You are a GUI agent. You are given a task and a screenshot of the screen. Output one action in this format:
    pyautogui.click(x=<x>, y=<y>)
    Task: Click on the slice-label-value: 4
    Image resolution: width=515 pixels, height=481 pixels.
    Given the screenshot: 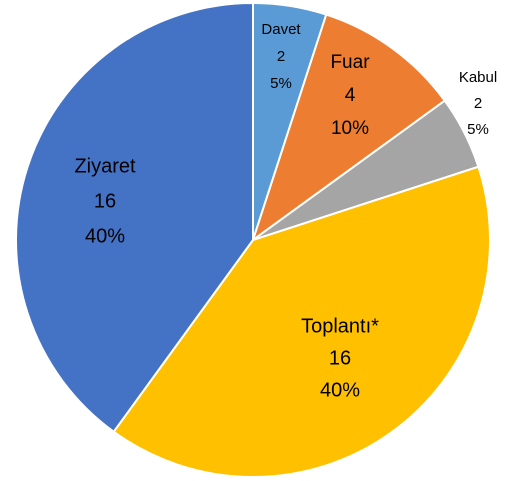 What is the action you would take?
    pyautogui.click(x=350, y=95)
    